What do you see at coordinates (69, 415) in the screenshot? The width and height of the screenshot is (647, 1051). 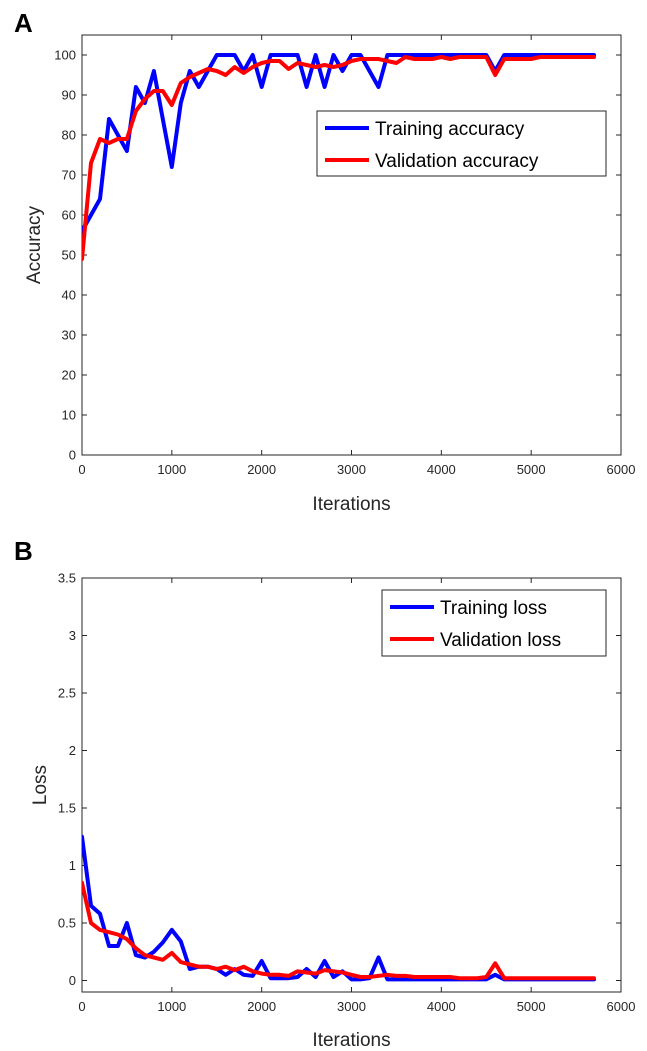 I see `y-tick-label: 10` at bounding box center [69, 415].